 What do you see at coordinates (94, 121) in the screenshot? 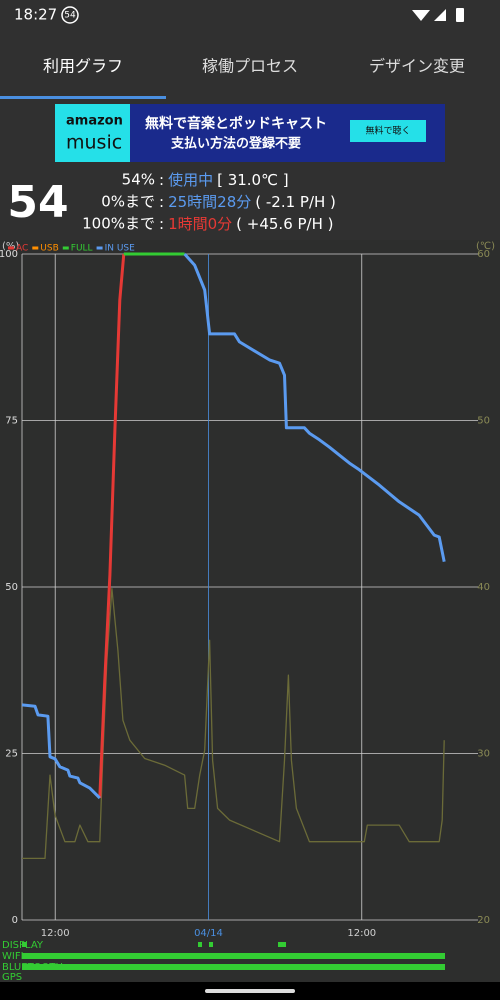
I see `ad-brand: amazon` at bounding box center [94, 121].